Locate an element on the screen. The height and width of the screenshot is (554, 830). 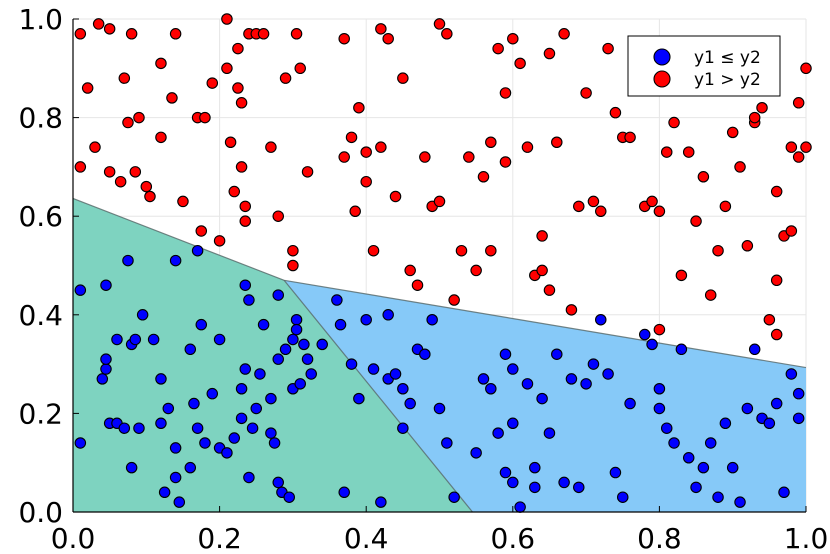
x-tick-label: 1.0 is located at coordinates (806, 538).